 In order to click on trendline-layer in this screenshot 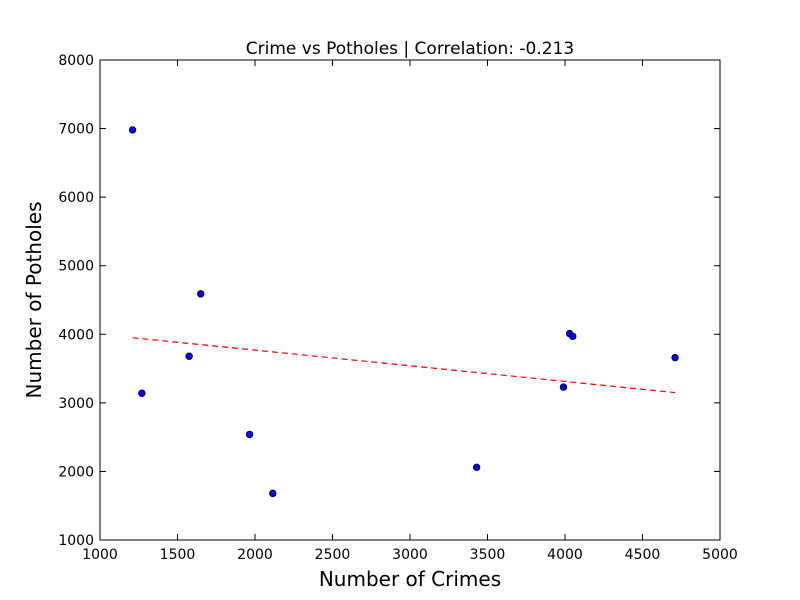, I will do `click(404, 365)`.